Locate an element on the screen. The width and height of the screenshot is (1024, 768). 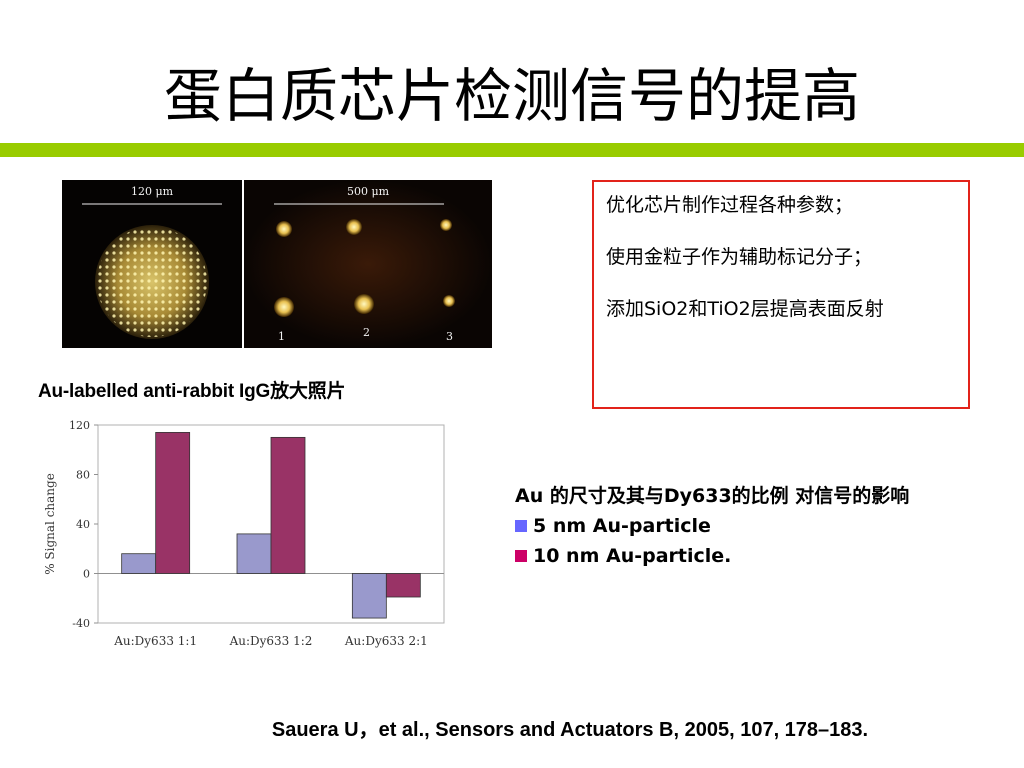
scale-label-500um: 500 μm is located at coordinates (368, 191).